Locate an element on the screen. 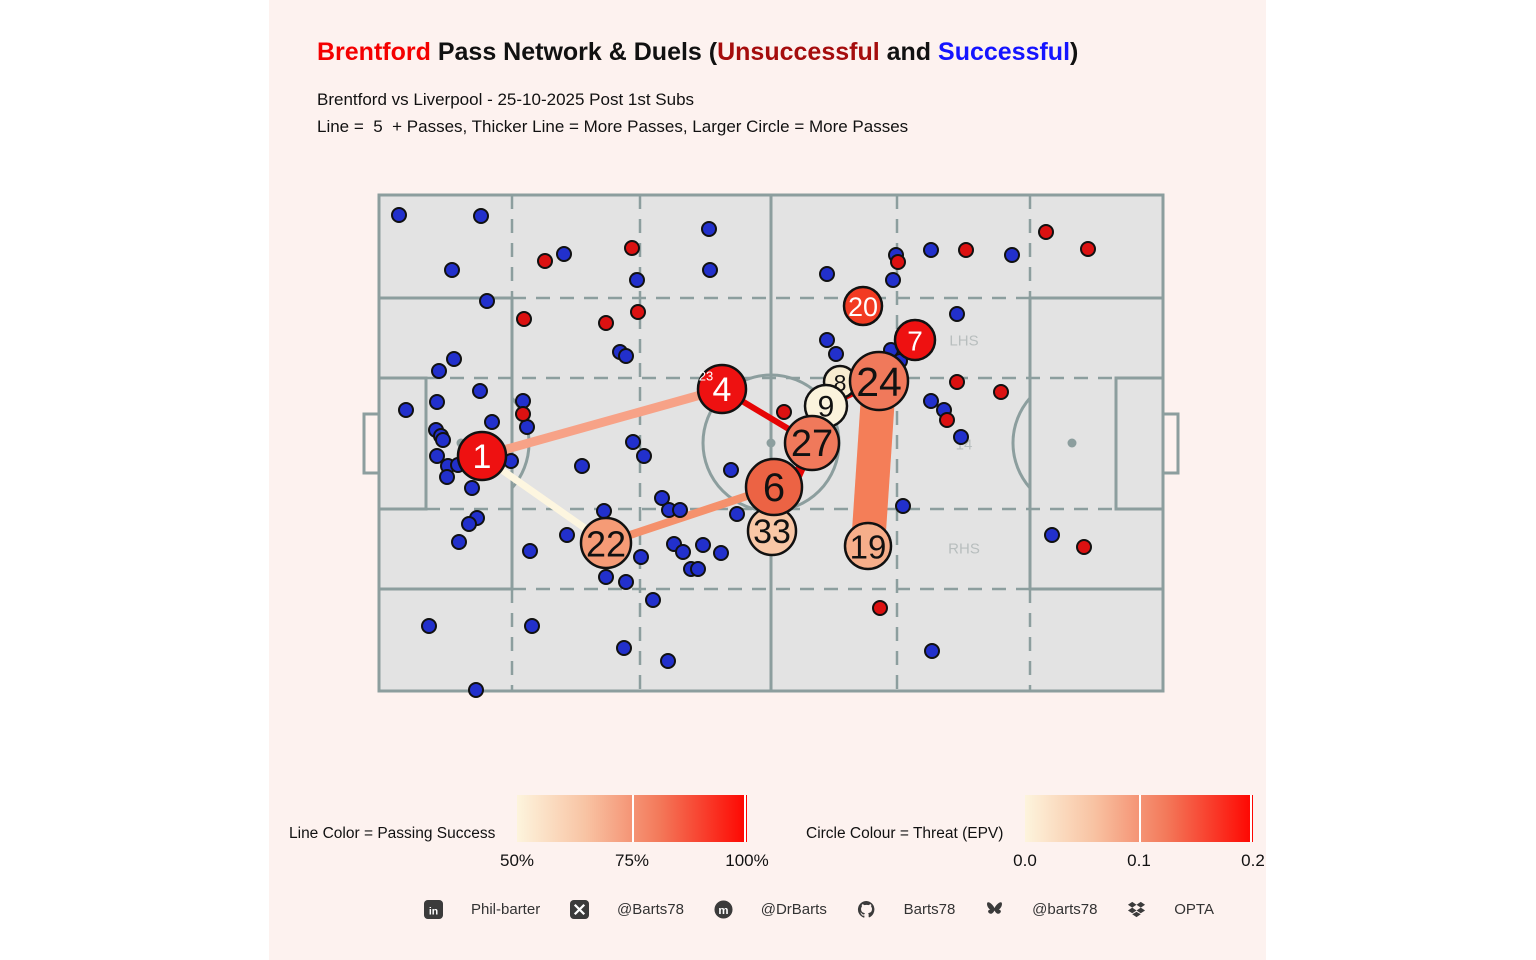 This screenshot has height=960, width=1536. credit-x: @Barts78 is located at coordinates (627, 909).